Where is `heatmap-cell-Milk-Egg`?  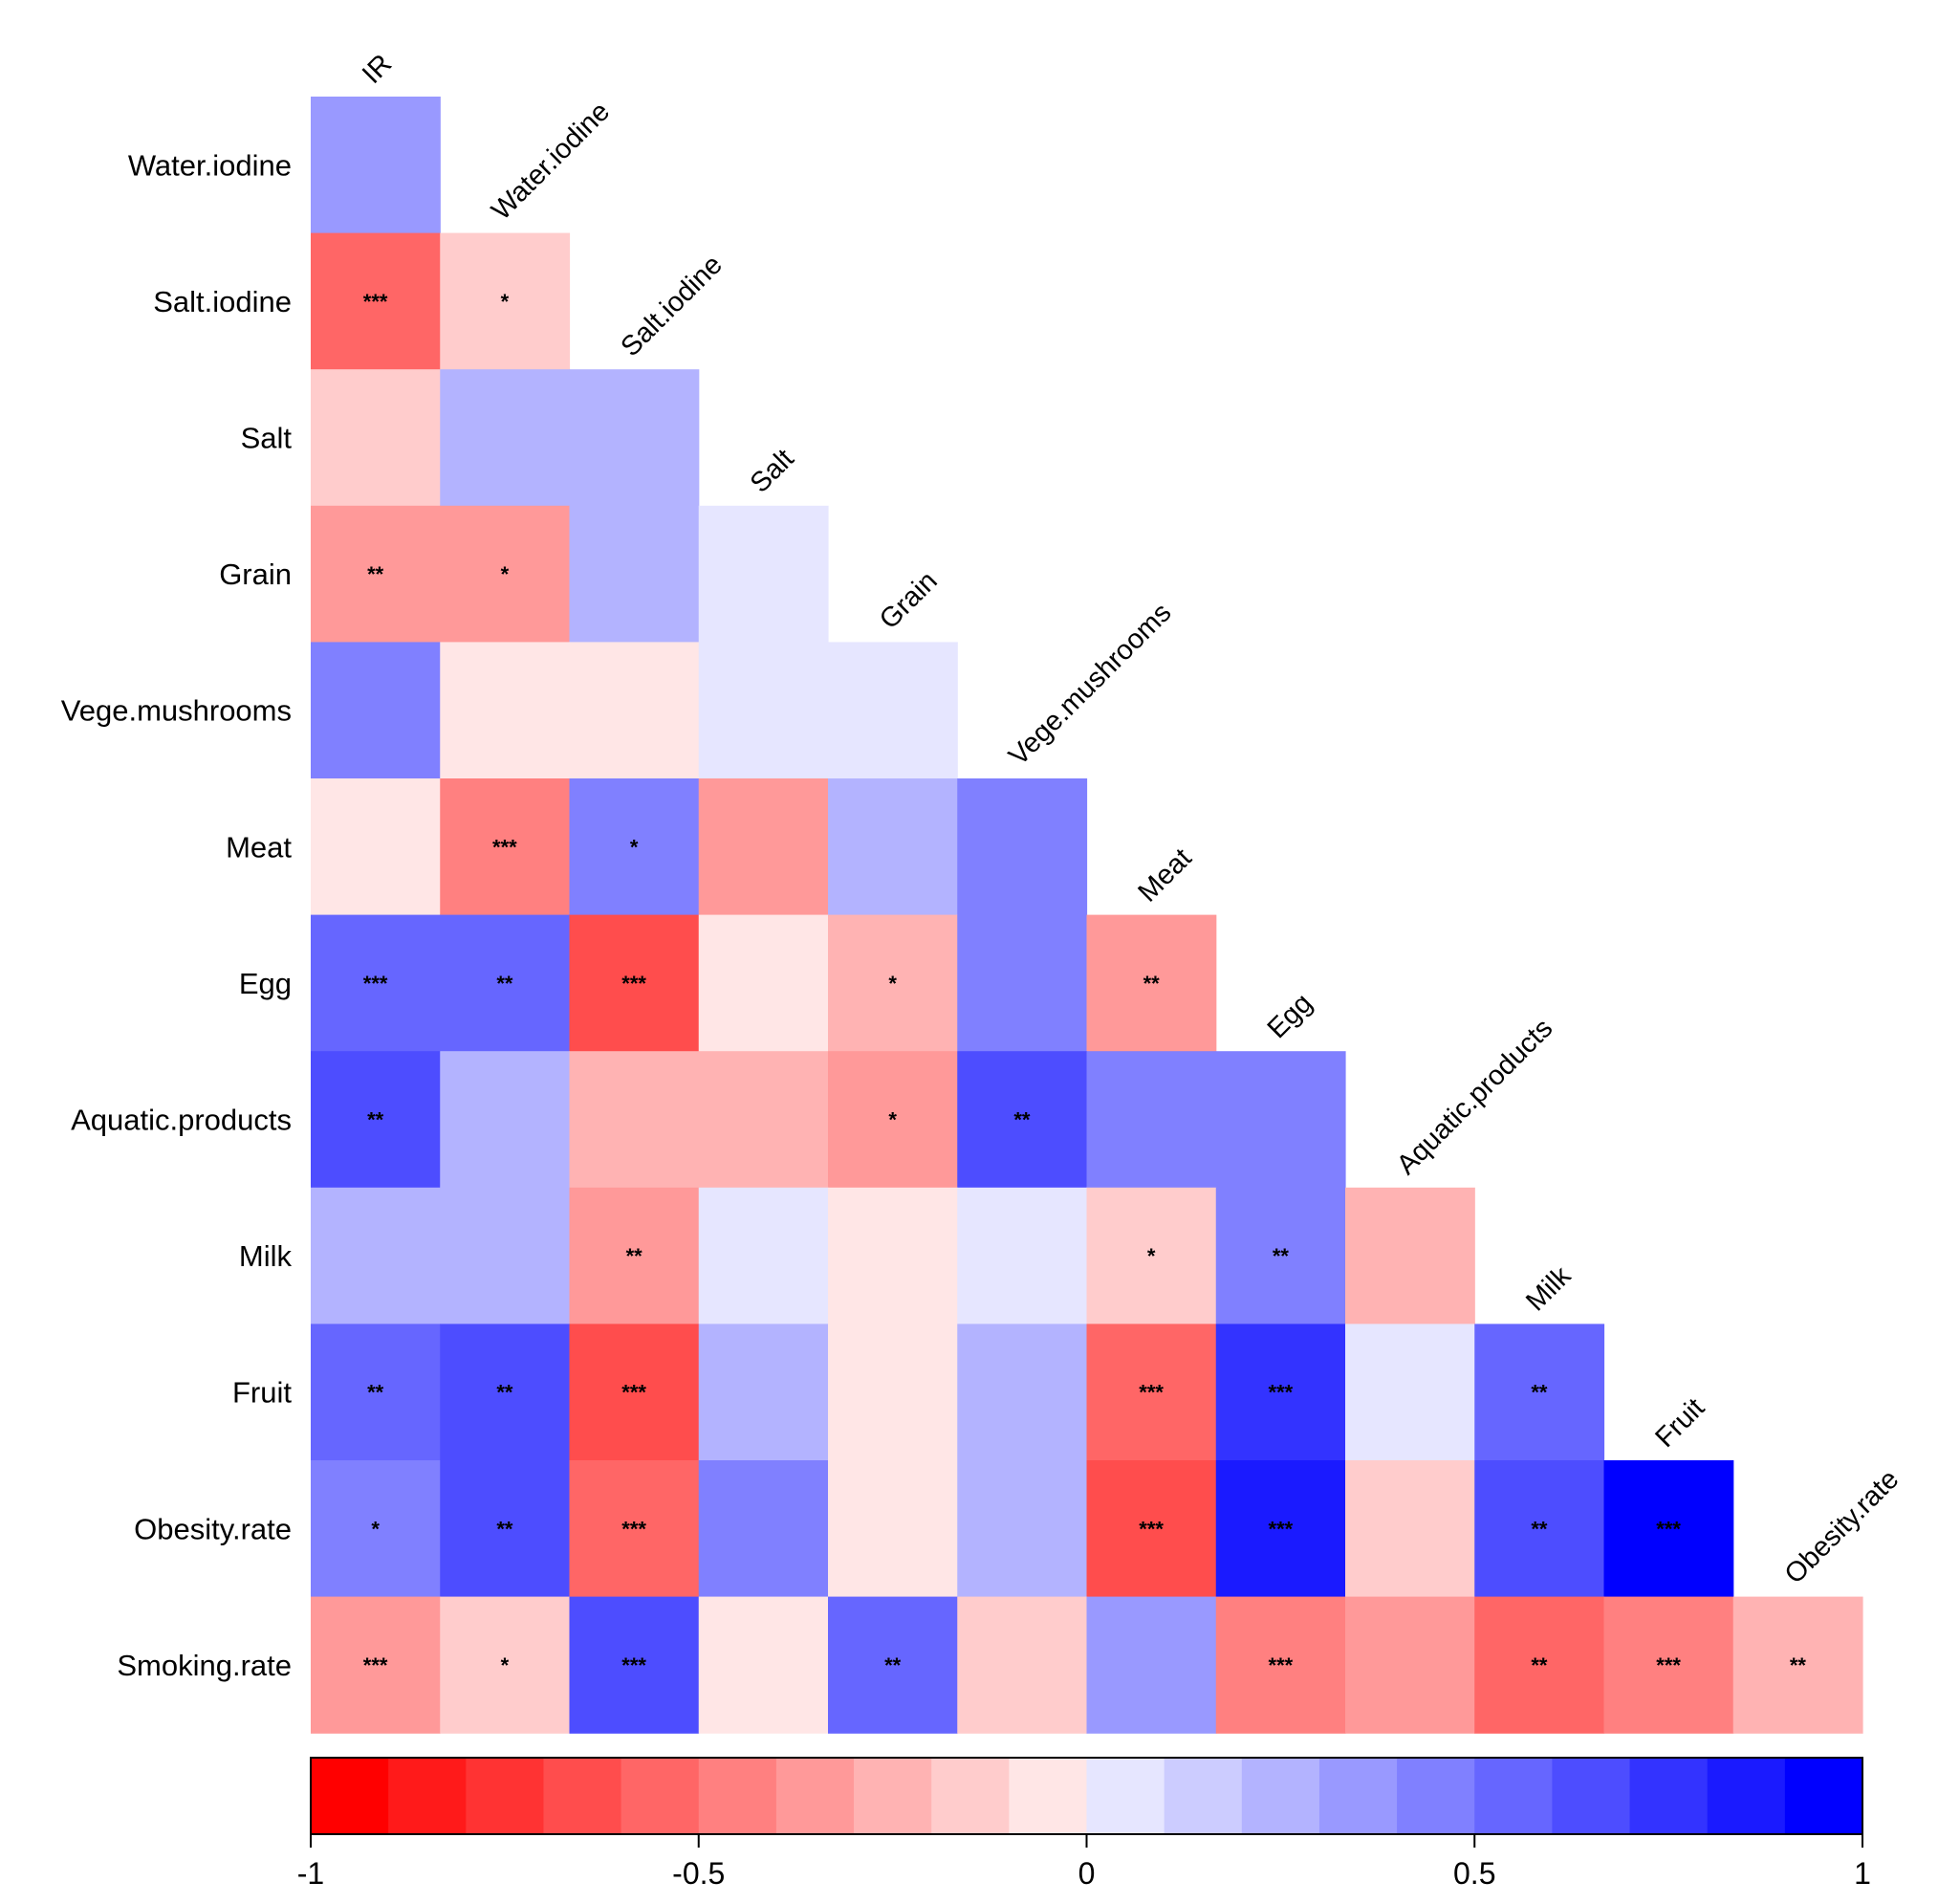
heatmap-cell-Milk-Egg is located at coordinates (1280, 1256).